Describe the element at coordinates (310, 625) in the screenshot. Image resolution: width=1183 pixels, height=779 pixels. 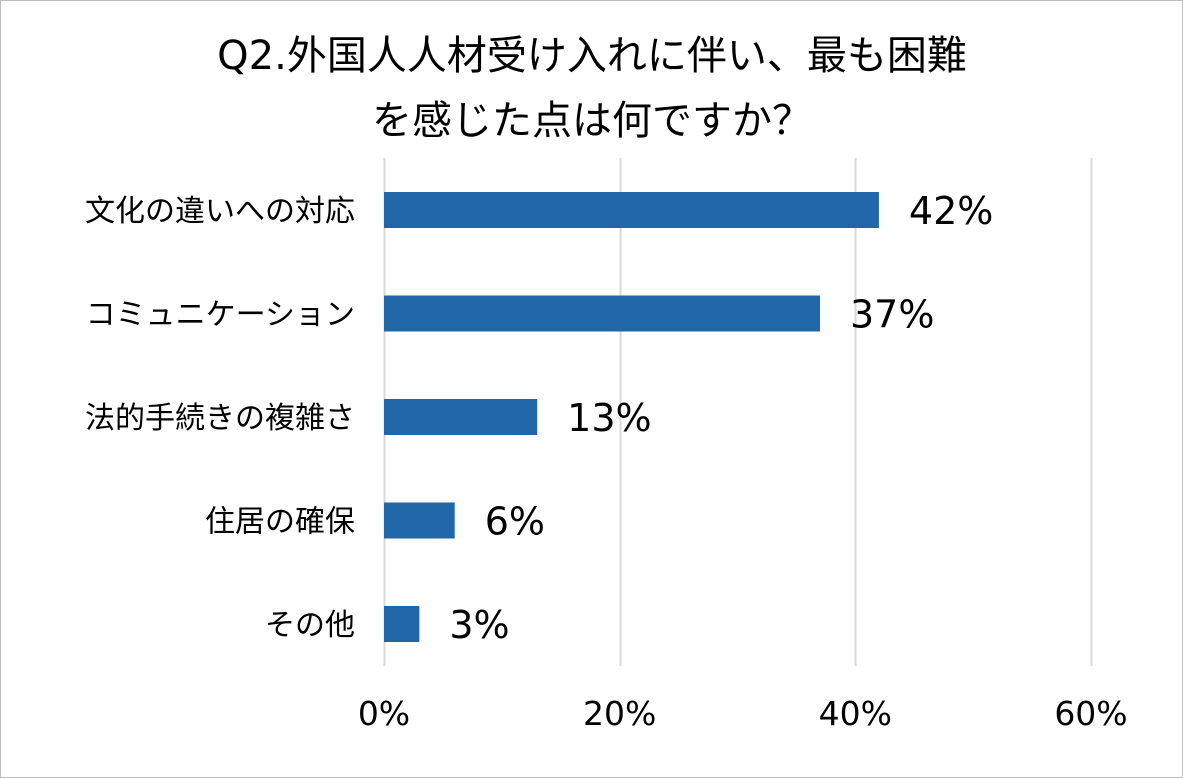
I see `category-label-4: その他` at that location.